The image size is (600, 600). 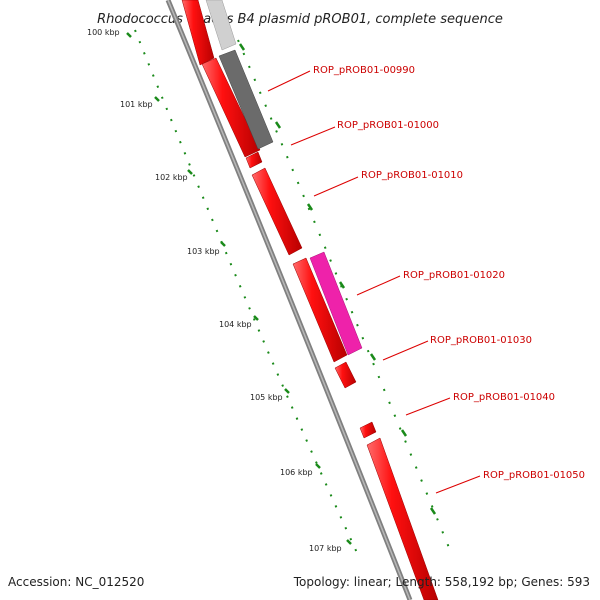 I want to click on accession-text: Accession: NC_012520, so click(x=76, y=582).